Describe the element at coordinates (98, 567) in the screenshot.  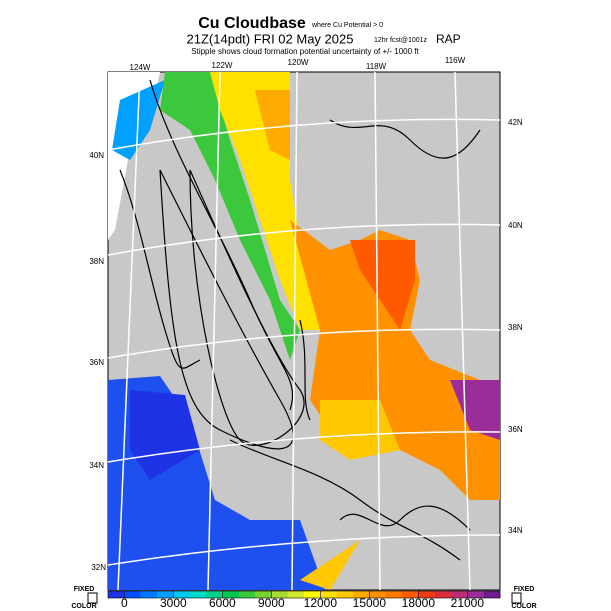
I see `lat-label: 32N` at that location.